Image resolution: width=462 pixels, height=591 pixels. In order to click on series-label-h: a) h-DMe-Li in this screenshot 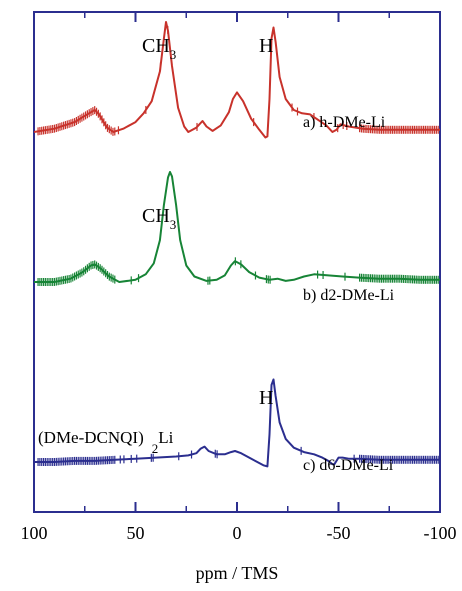, I will do `click(344, 122)`.